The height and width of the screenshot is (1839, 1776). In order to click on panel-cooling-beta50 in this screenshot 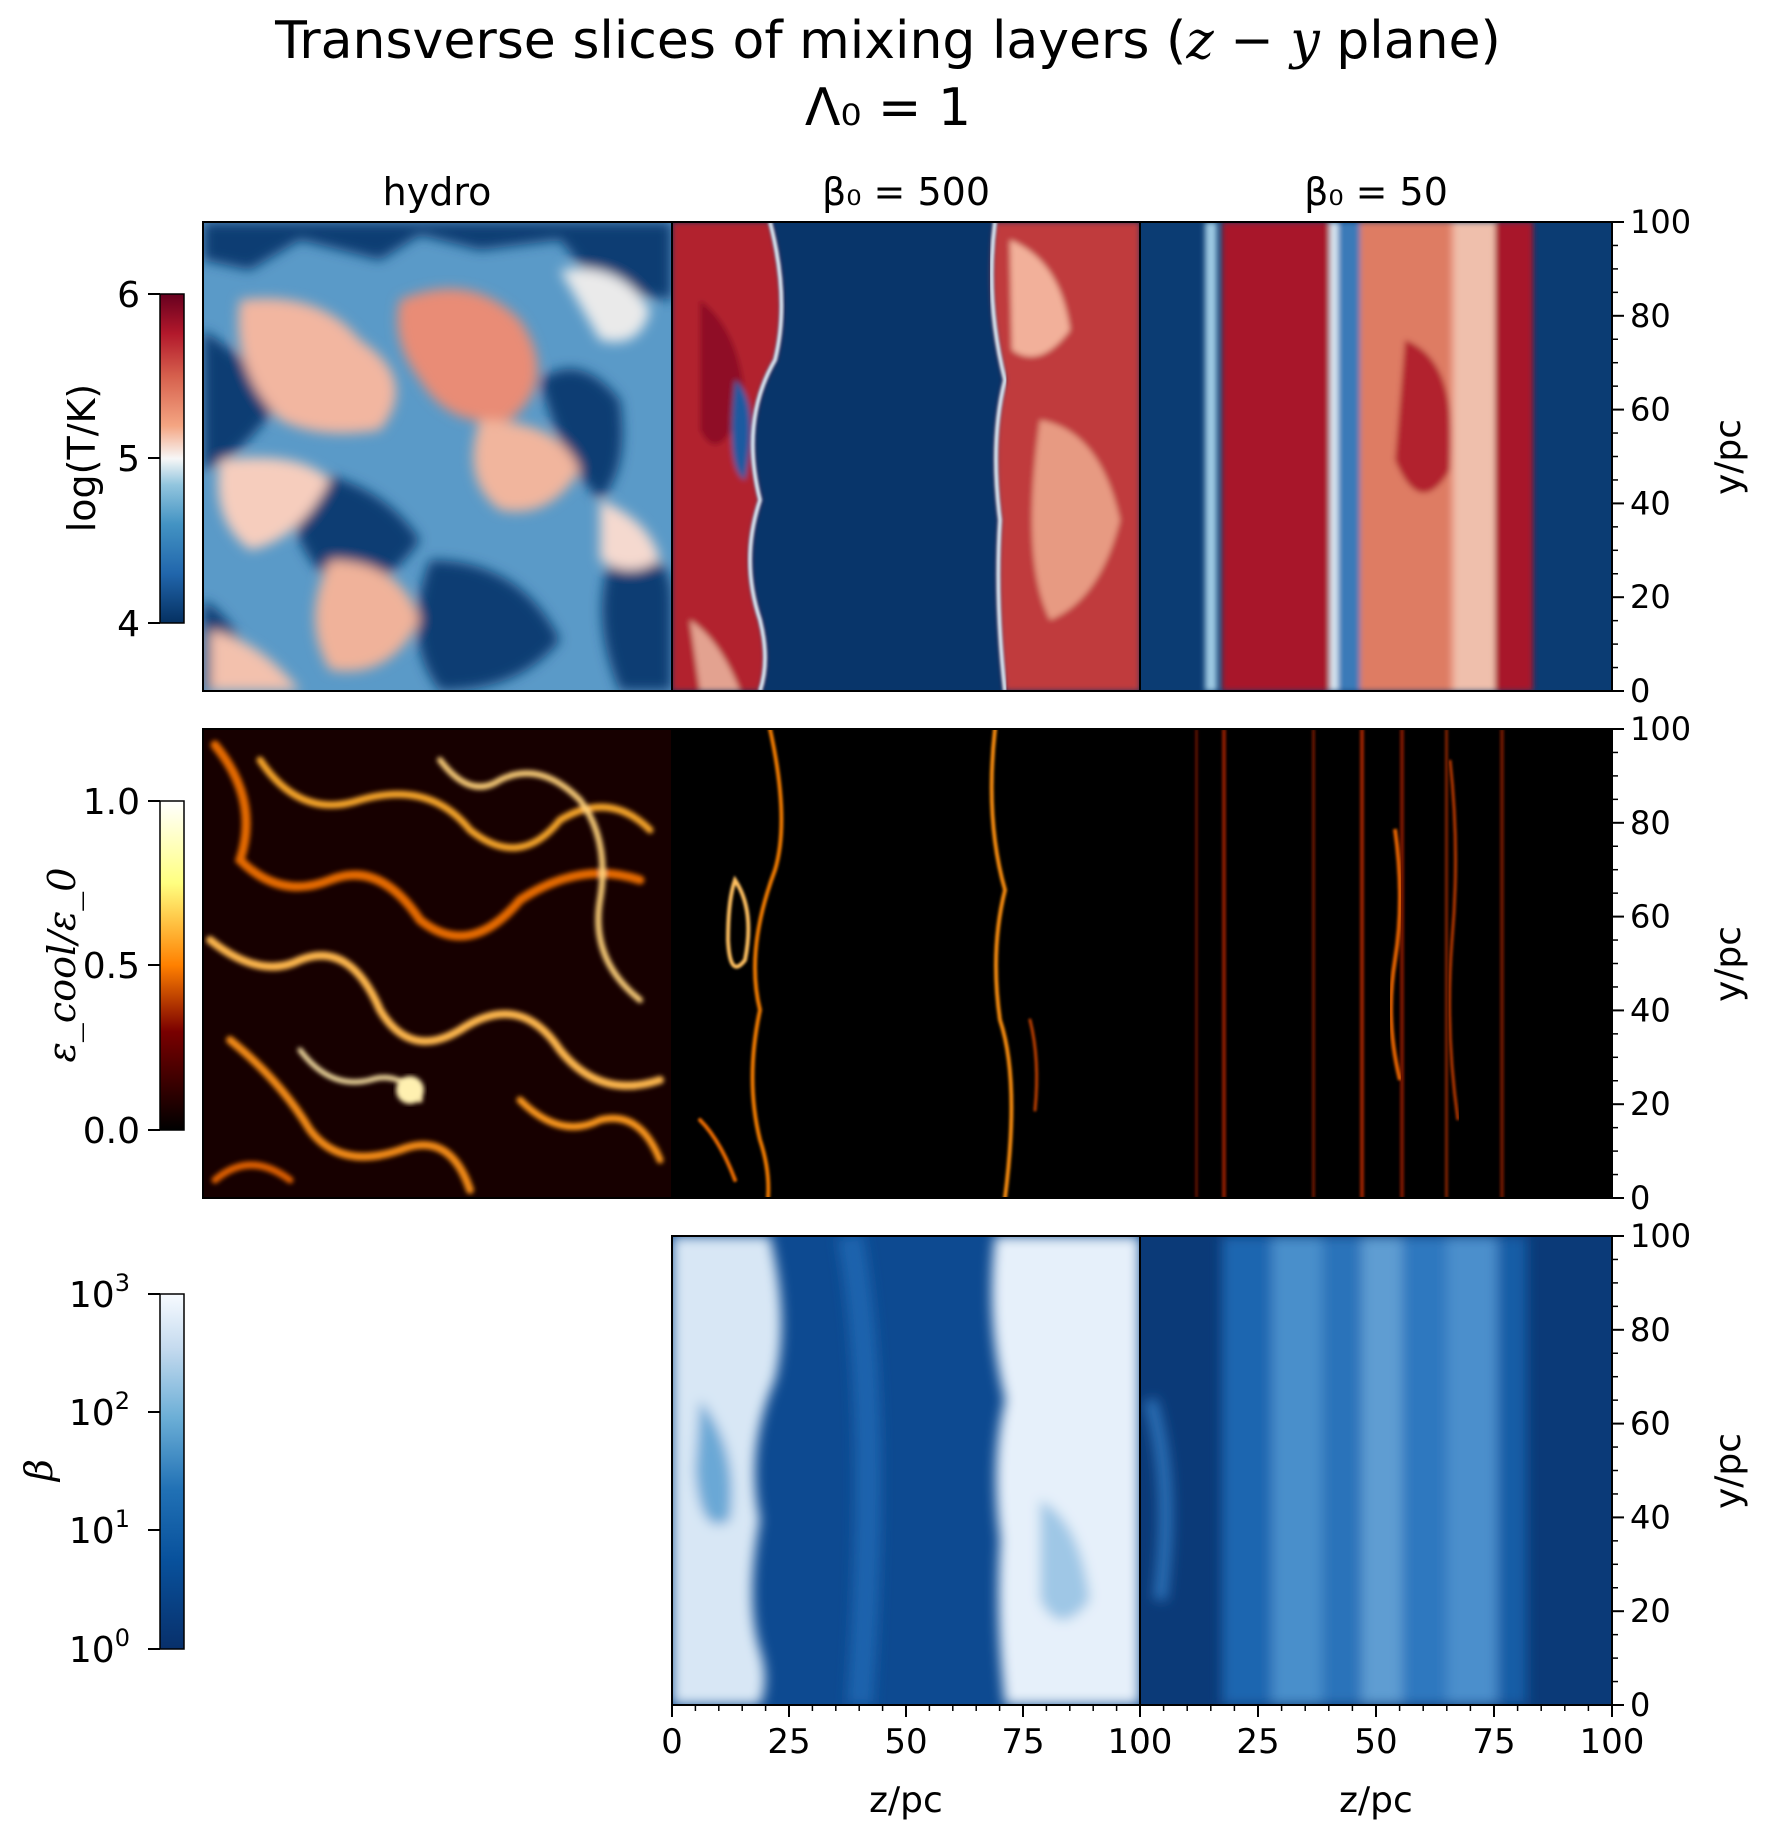, I will do `click(1376, 963)`.